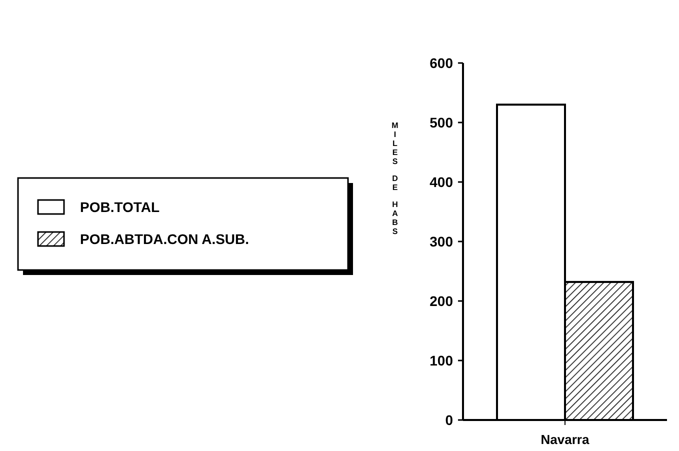  Describe the element at coordinates (395, 178) in the screenshot. I see `text: MILES DE HABS` at that location.